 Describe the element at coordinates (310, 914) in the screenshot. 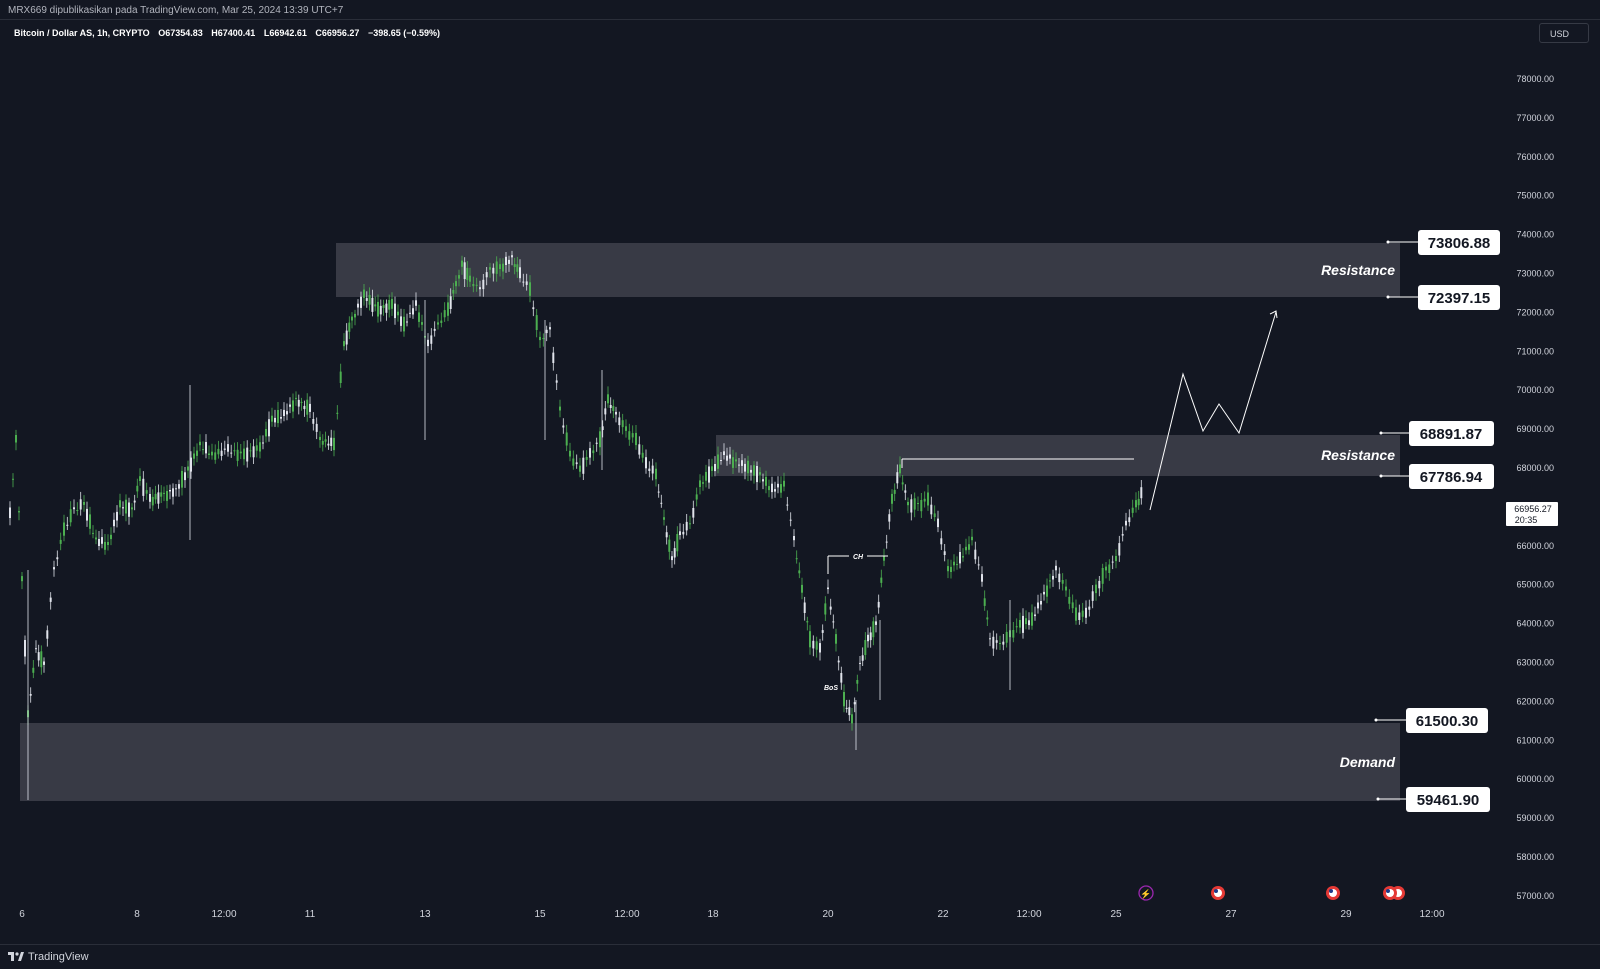

I see `time-tick-label: 11` at that location.